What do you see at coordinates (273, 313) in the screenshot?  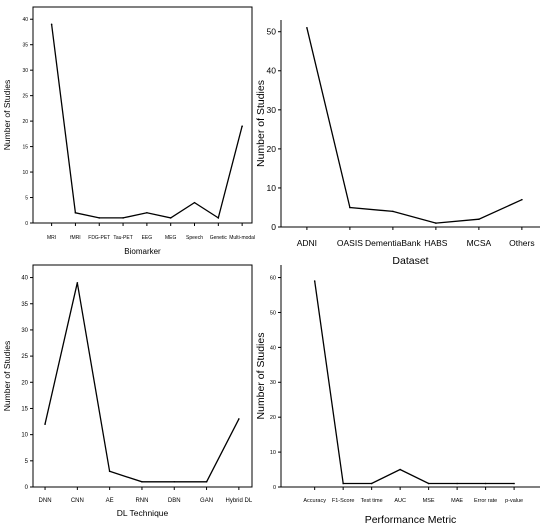 I see `perfmetric-y-tick-label: 50` at bounding box center [273, 313].